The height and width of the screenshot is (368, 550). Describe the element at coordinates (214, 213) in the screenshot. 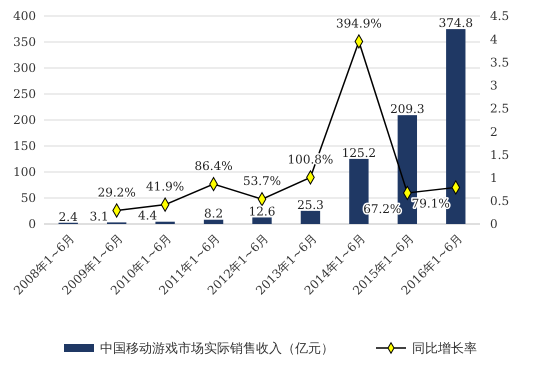

I see `data-label: 8.2` at that location.